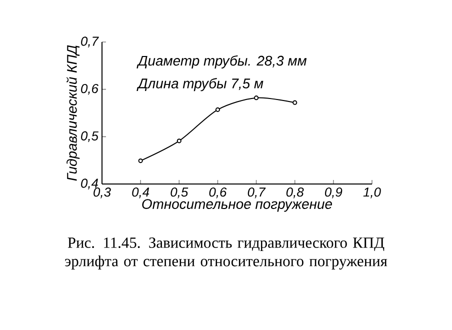 This screenshot has height=330, width=452. Describe the element at coordinates (295, 193) in the screenshot. I see `x-tick-label: 0,8` at that location.